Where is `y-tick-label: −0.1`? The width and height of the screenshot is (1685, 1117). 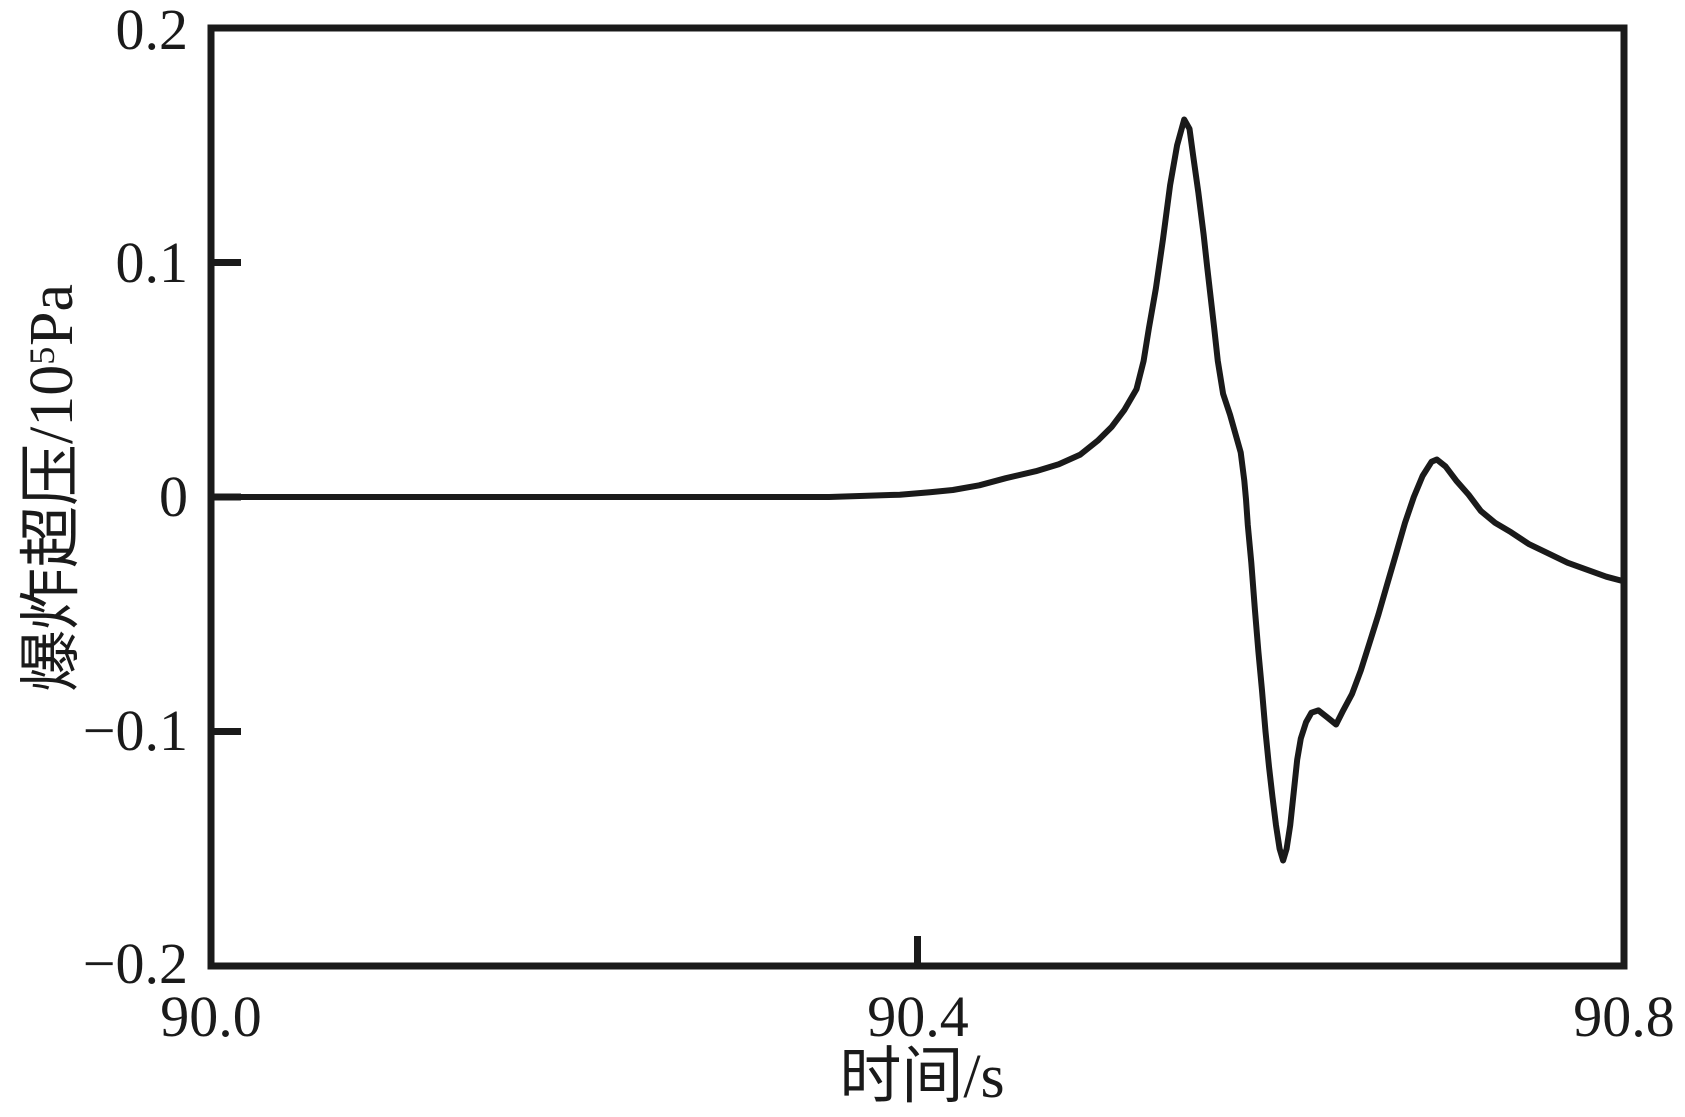
y-tick-label: −0.1 is located at coordinates (135, 730).